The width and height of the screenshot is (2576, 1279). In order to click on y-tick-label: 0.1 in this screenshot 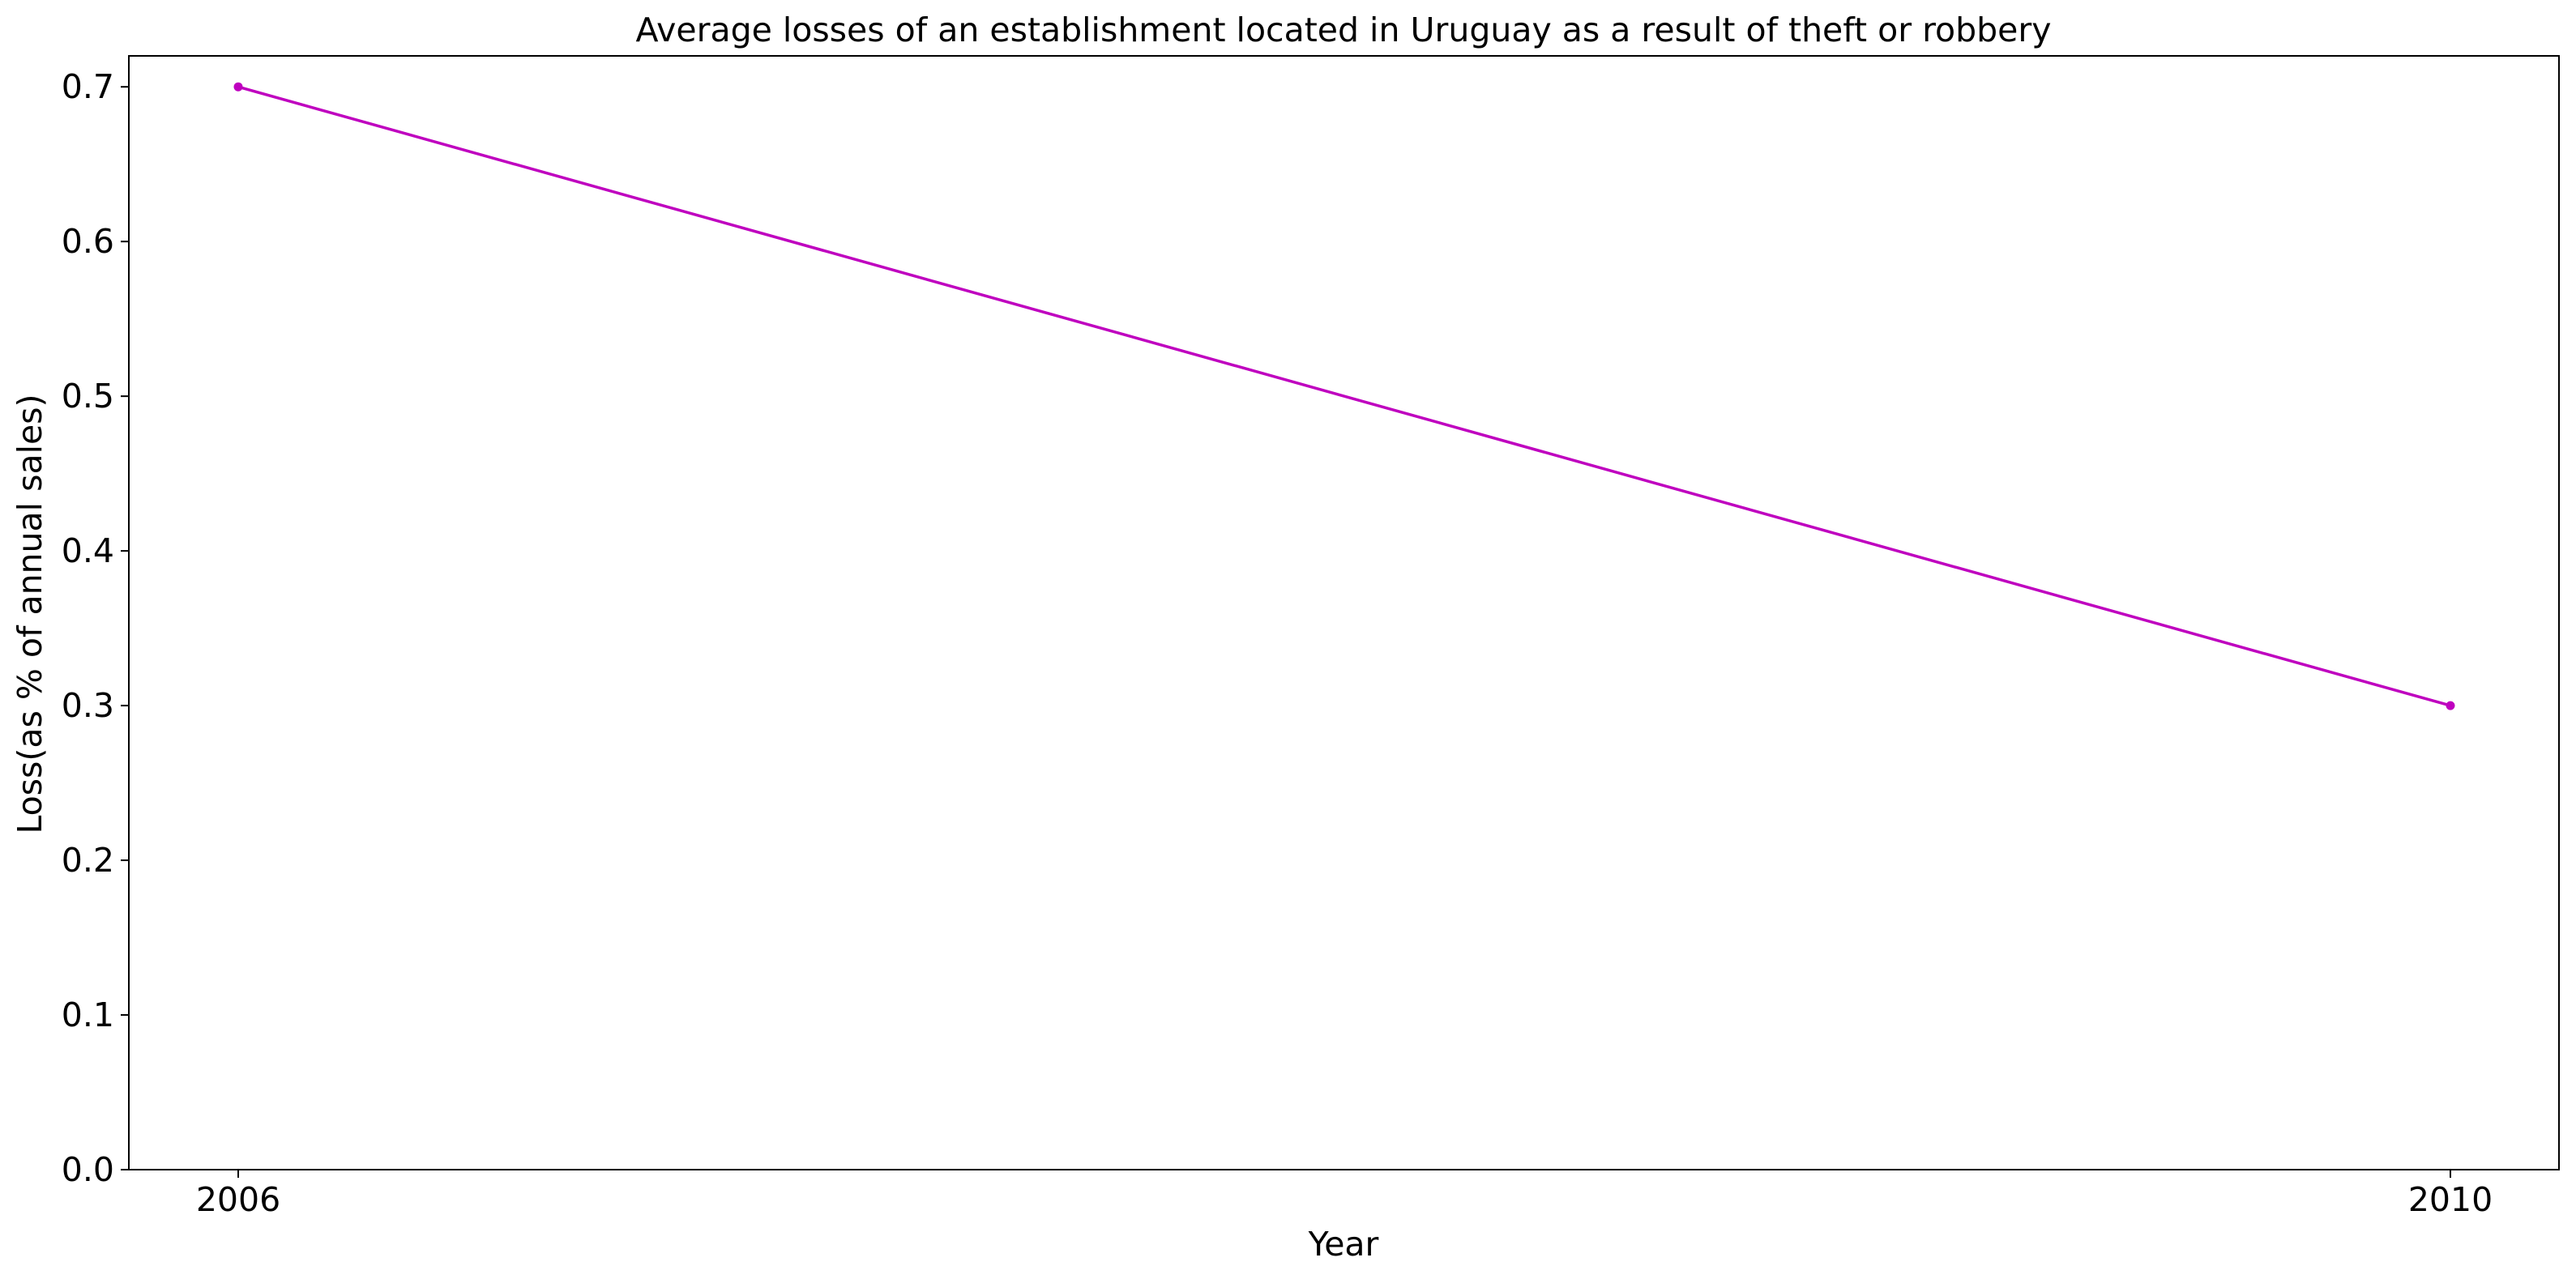, I will do `click(88, 1014)`.